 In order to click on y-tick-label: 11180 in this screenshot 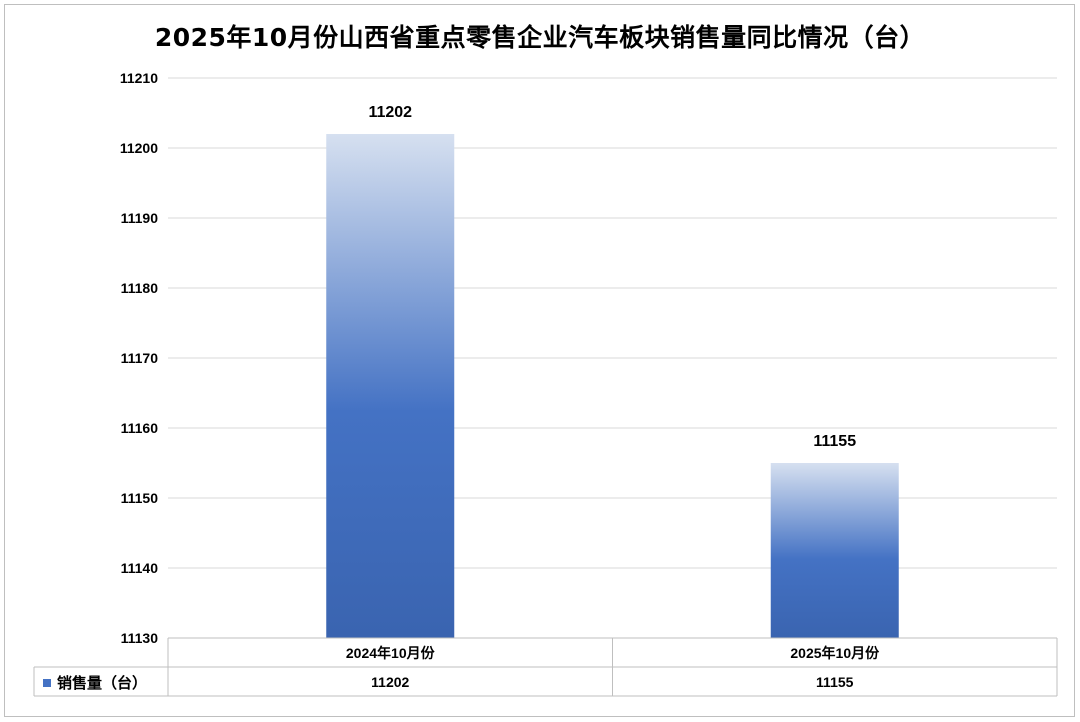, I will do `click(140, 288)`.